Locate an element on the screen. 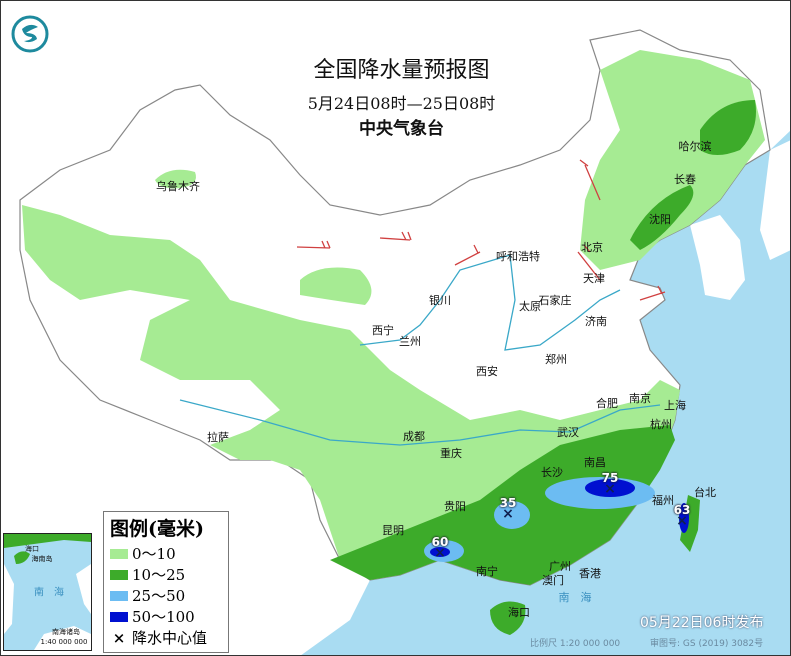 Image resolution: width=791 pixels, height=656 pixels. city-label: 香港 is located at coordinates (590, 573).